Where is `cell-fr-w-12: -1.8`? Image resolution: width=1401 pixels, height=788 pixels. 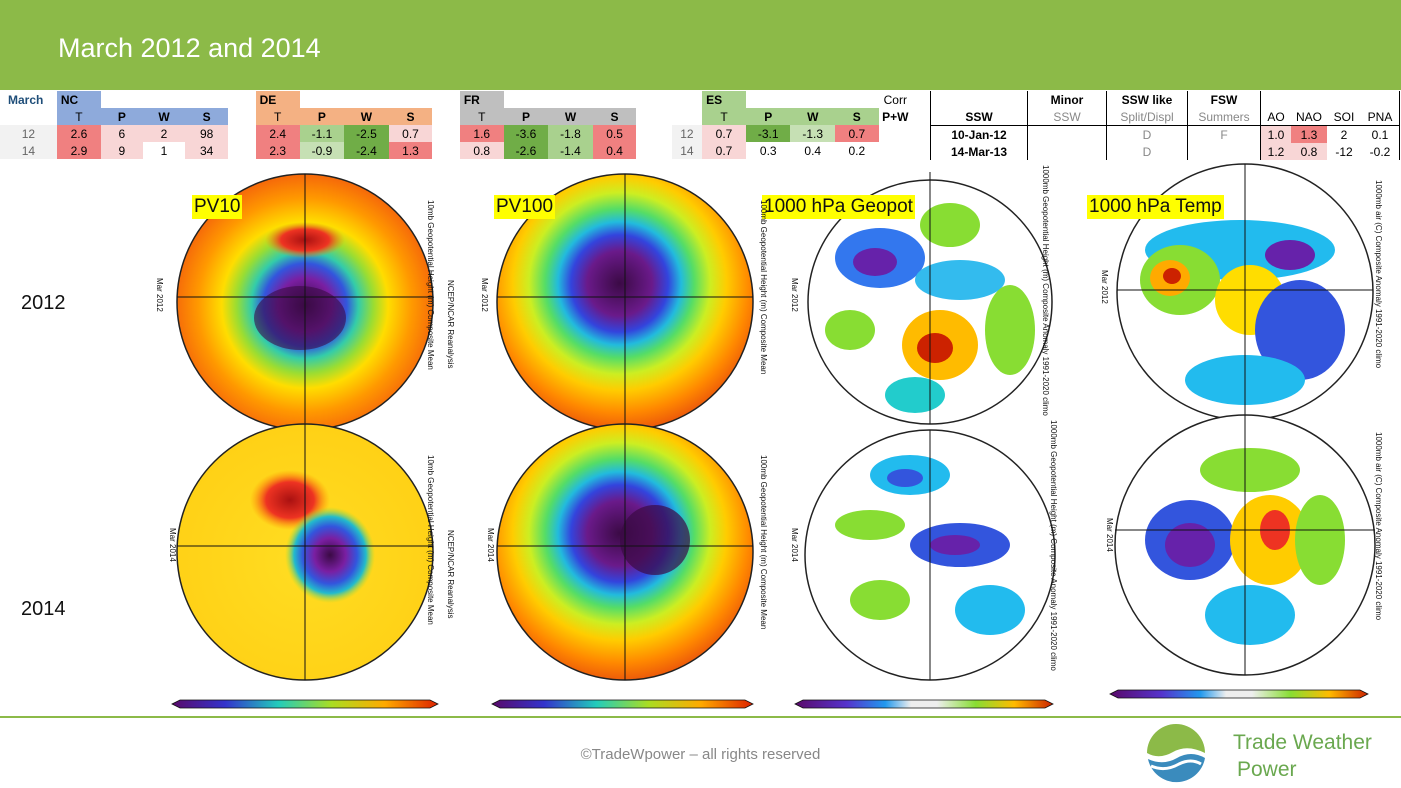
cell-fr-w-12: -1.8 is located at coordinates (570, 133).